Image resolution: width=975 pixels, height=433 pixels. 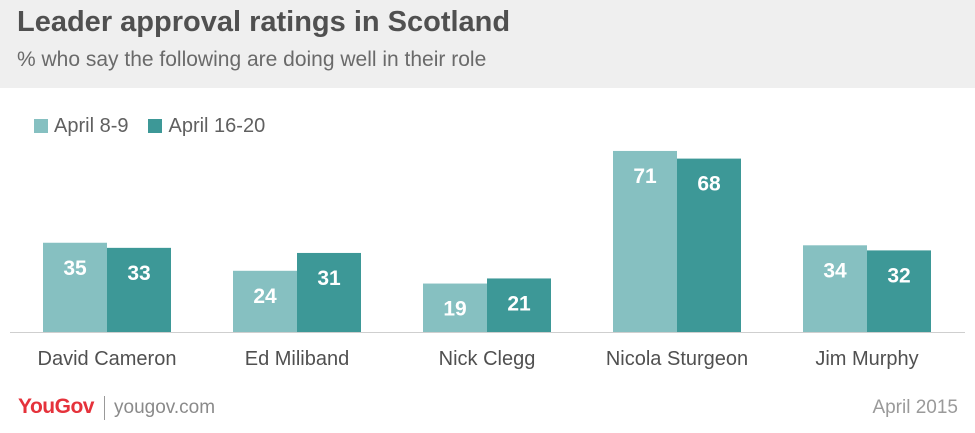 I want to click on data-label-1-david-cameron: 35, so click(x=75, y=268).